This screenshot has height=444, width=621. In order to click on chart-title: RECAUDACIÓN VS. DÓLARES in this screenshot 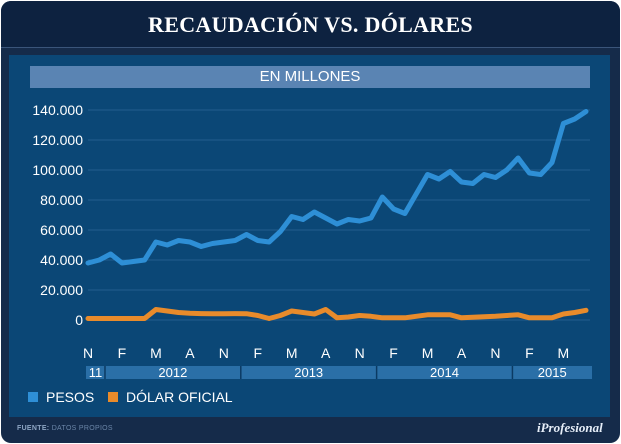, I will do `click(310, 24)`.